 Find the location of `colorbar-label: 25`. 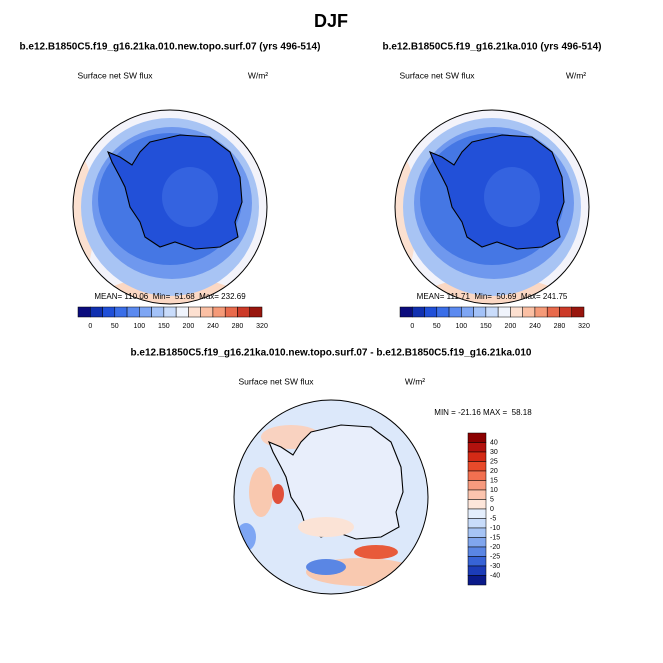

colorbar-label: 25 is located at coordinates (494, 461).